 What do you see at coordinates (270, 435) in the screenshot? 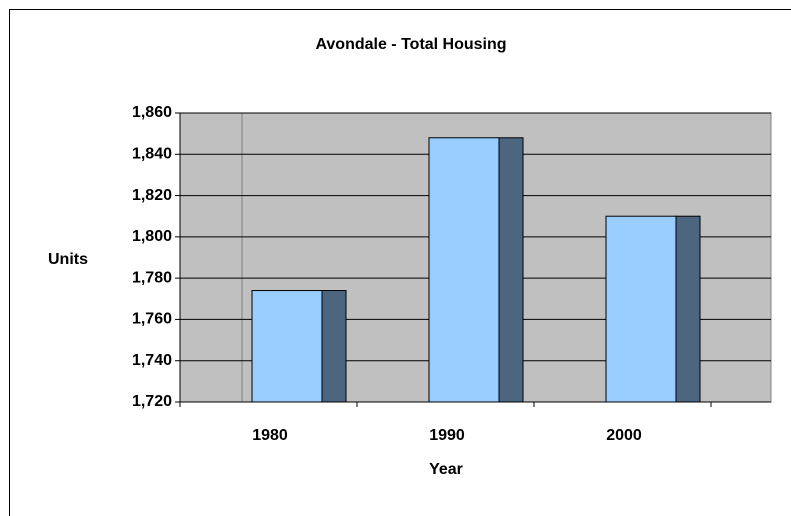
I see `x-tick-label: 1980` at bounding box center [270, 435].